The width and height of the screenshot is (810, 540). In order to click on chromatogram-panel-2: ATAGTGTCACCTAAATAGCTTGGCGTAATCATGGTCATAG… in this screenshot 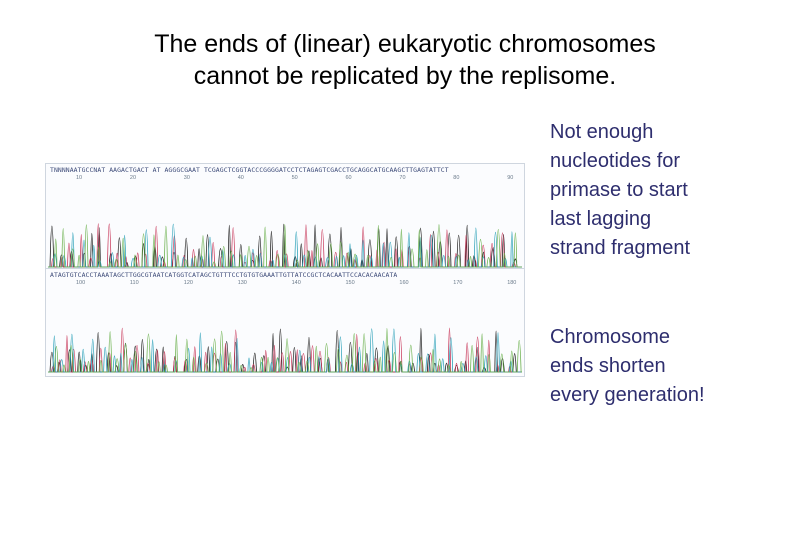, I will do `click(285, 322)`.